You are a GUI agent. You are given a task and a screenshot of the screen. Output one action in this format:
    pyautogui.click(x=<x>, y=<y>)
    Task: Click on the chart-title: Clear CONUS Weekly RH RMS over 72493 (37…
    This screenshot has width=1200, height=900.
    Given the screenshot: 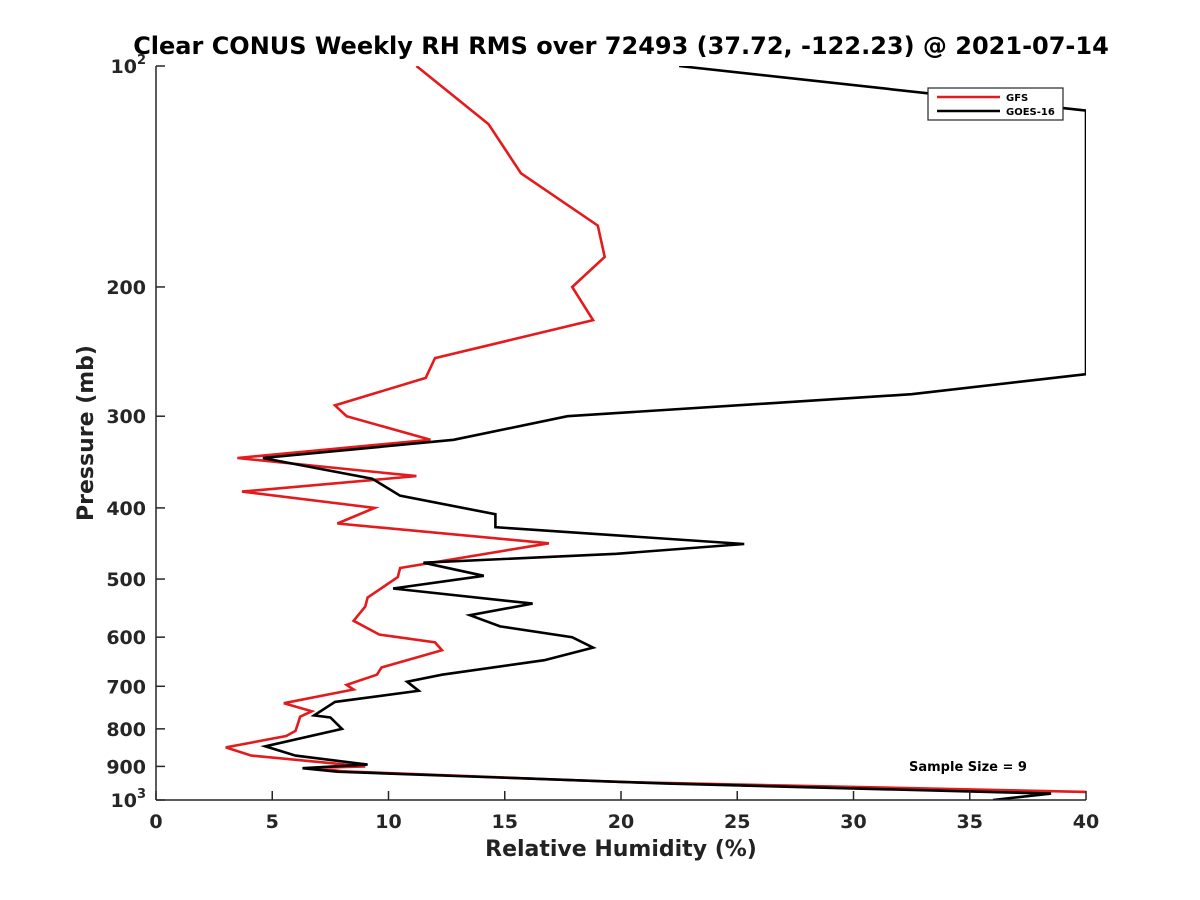 What is the action you would take?
    pyautogui.click(x=621, y=46)
    